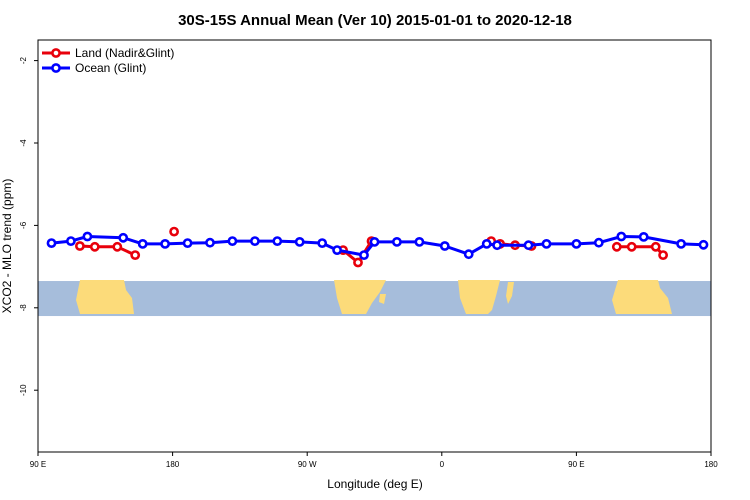 Image resolution: width=750 pixels, height=500 pixels. I want to click on map-strip, so click(374, 298).